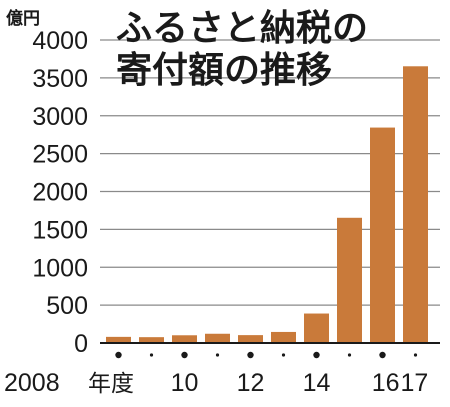  What do you see at coordinates (32, 383) in the screenshot?
I see `x-tick-label: 2008` at bounding box center [32, 383].